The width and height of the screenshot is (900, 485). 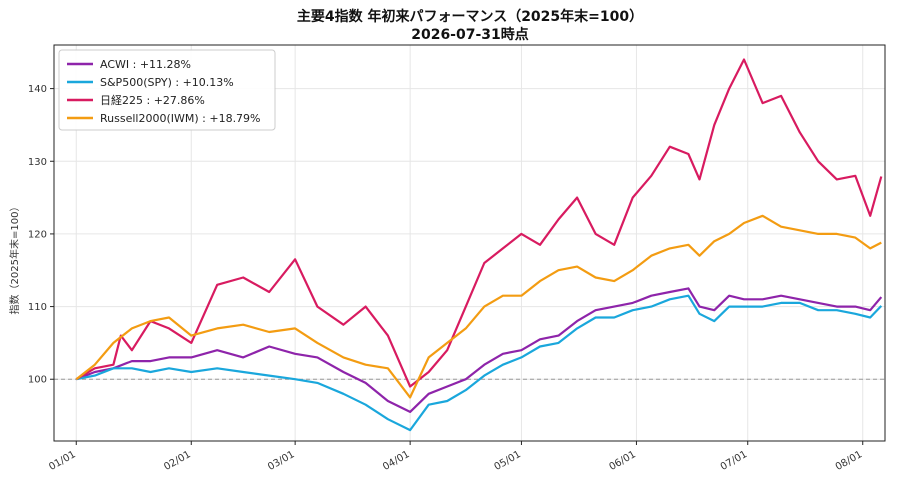 What do you see at coordinates (470, 34) in the screenshot?
I see `chart-subtitle: 2026-07-31時点` at bounding box center [470, 34].